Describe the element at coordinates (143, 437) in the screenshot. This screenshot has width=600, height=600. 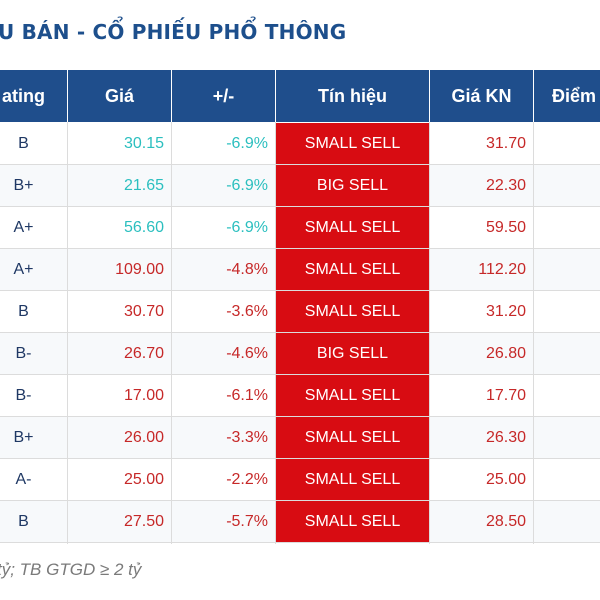
I see `cell-price: 26.00` at that location.